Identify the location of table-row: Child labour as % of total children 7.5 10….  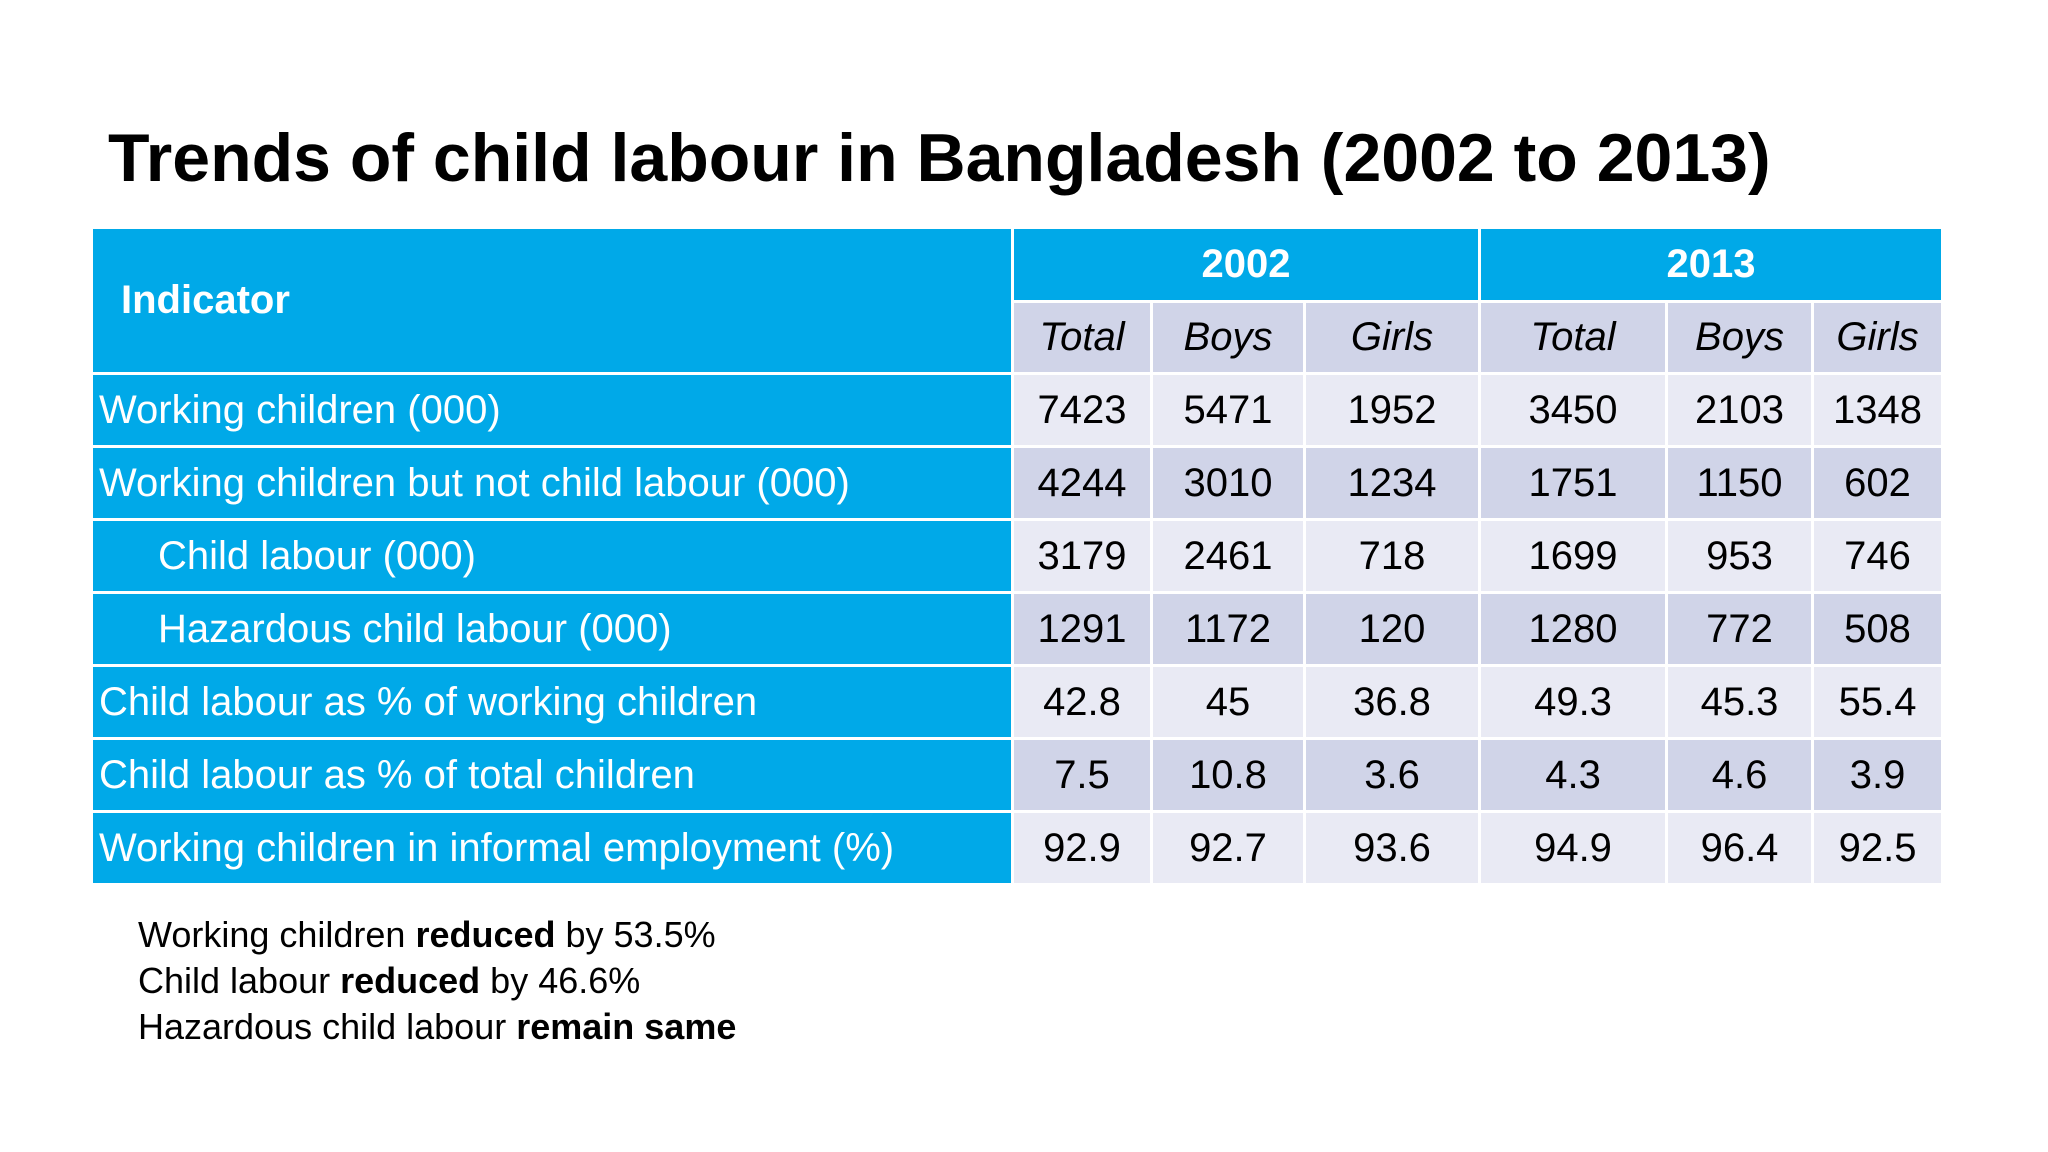
(1017, 775).